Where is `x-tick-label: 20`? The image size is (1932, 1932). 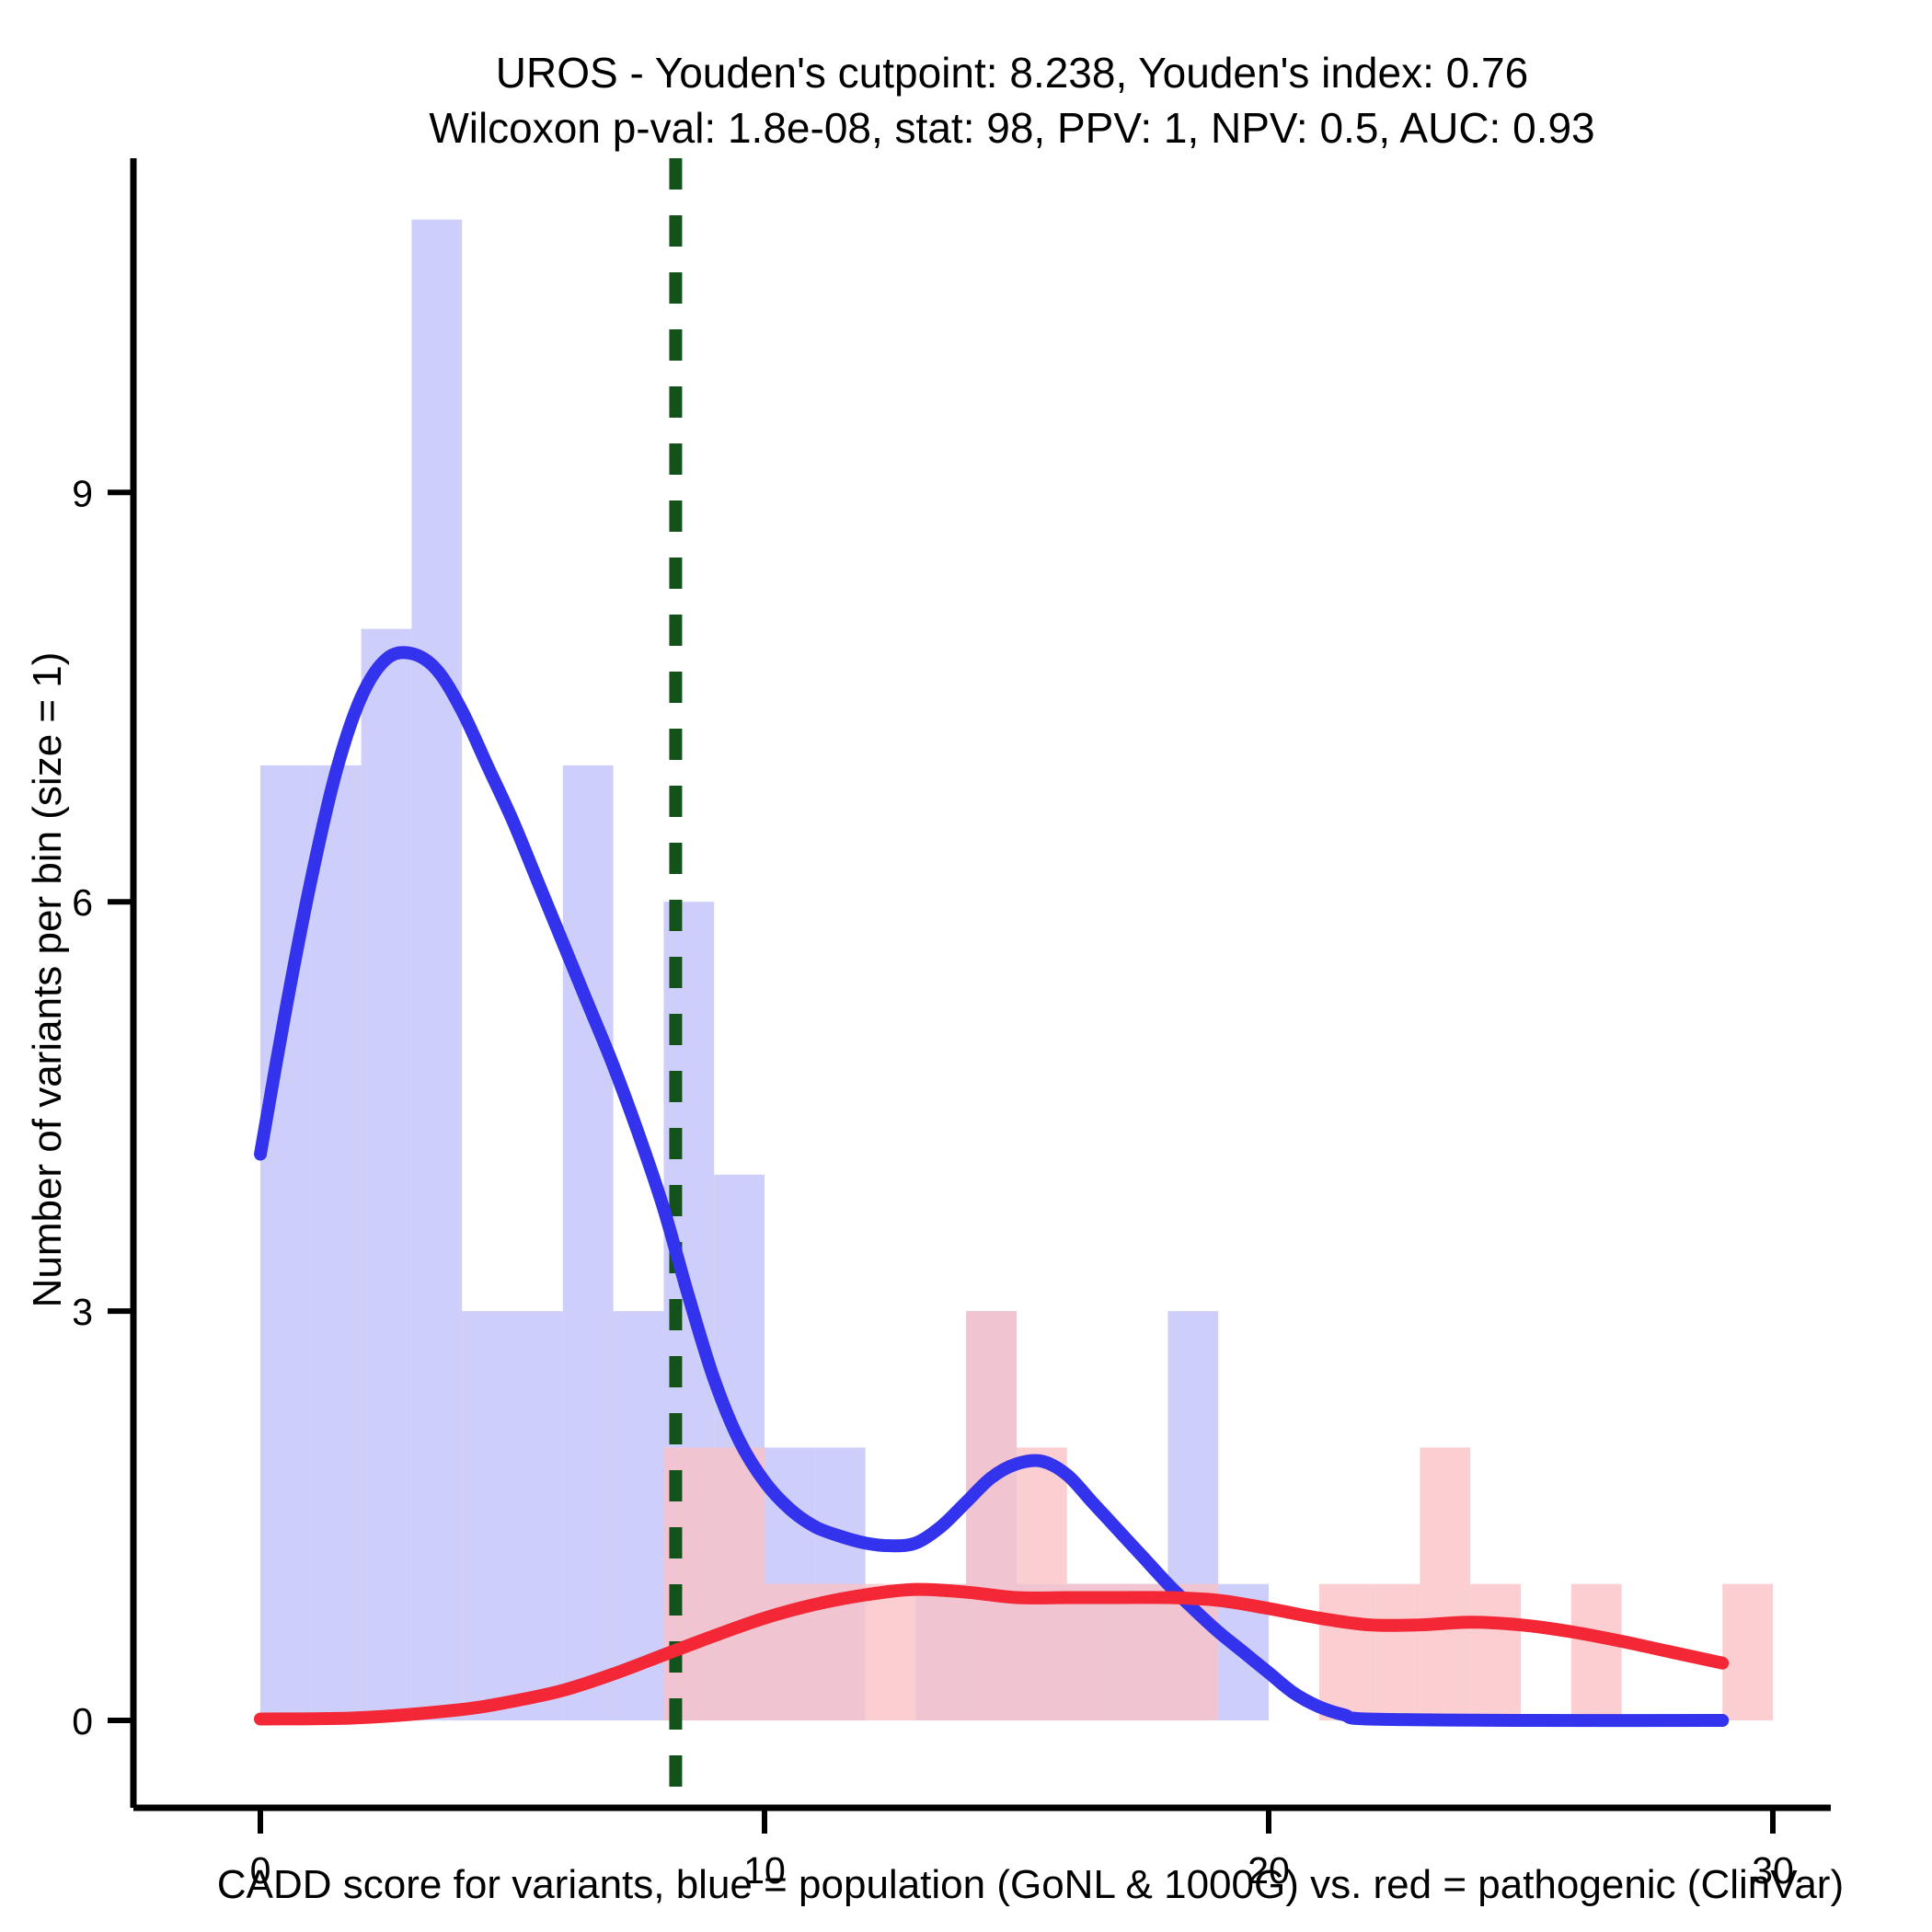 x-tick-label: 20 is located at coordinates (1269, 1870).